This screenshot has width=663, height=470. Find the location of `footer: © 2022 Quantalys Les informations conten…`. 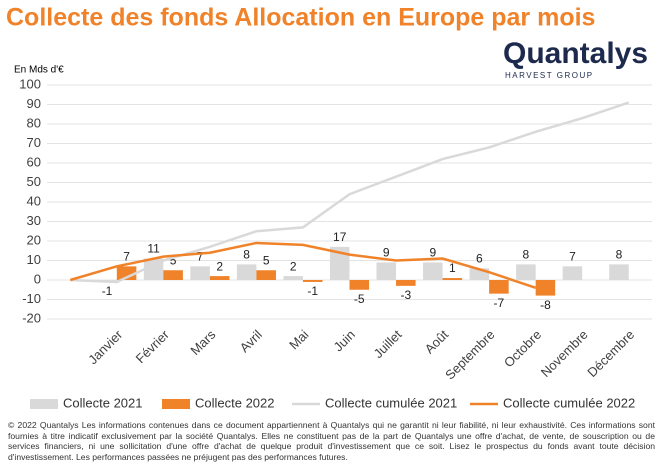

footer: © 2022 Quantalys Les informations conten… is located at coordinates (331, 441).